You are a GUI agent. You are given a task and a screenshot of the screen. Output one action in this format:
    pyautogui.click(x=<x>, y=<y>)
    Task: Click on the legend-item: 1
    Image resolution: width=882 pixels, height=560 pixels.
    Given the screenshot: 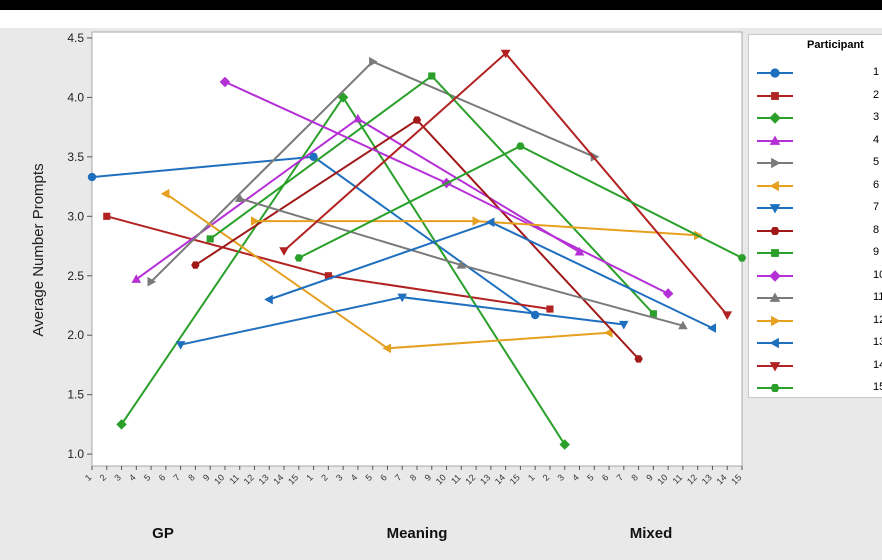 What is the action you would take?
    pyautogui.click(x=815, y=73)
    